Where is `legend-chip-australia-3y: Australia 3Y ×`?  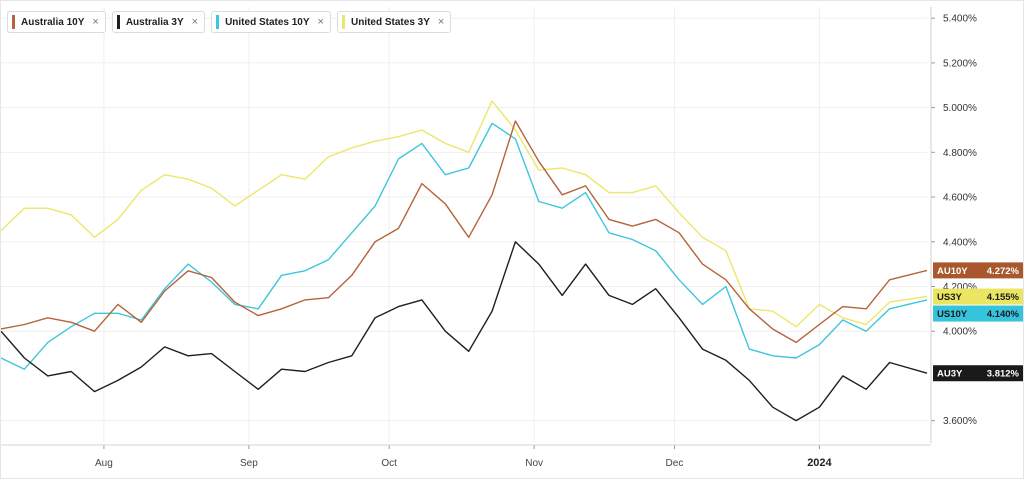 legend-chip-australia-3y: Australia 3Y × is located at coordinates (158, 22).